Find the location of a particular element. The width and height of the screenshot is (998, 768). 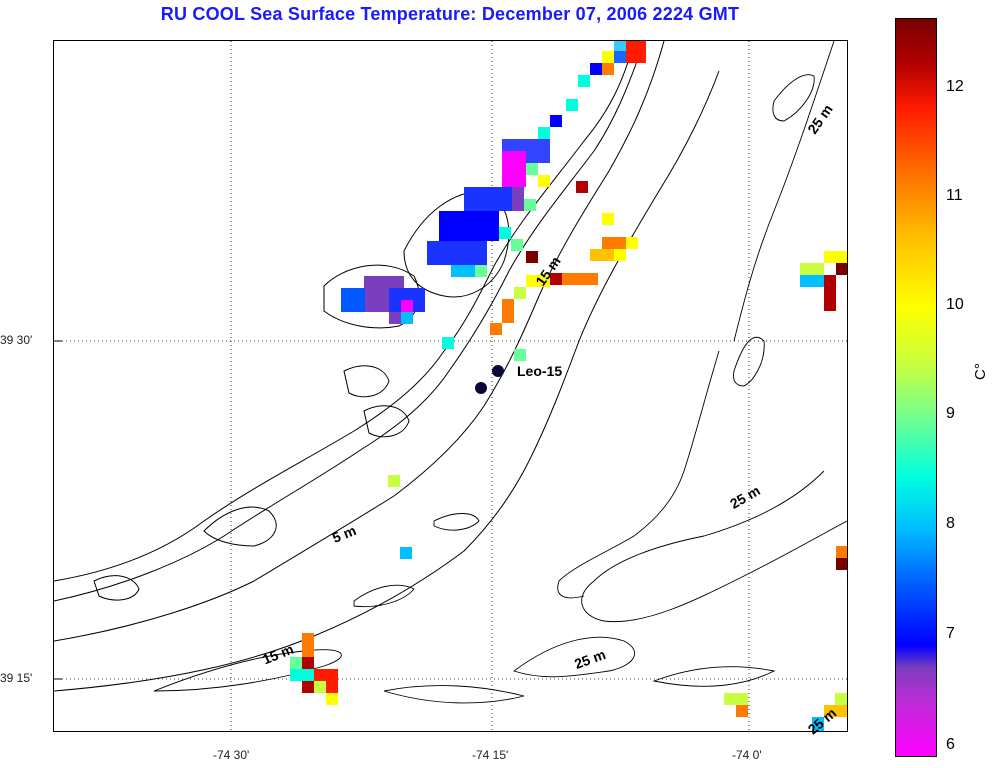

colorbar-tick-7: 7 is located at coordinates (950, 633).